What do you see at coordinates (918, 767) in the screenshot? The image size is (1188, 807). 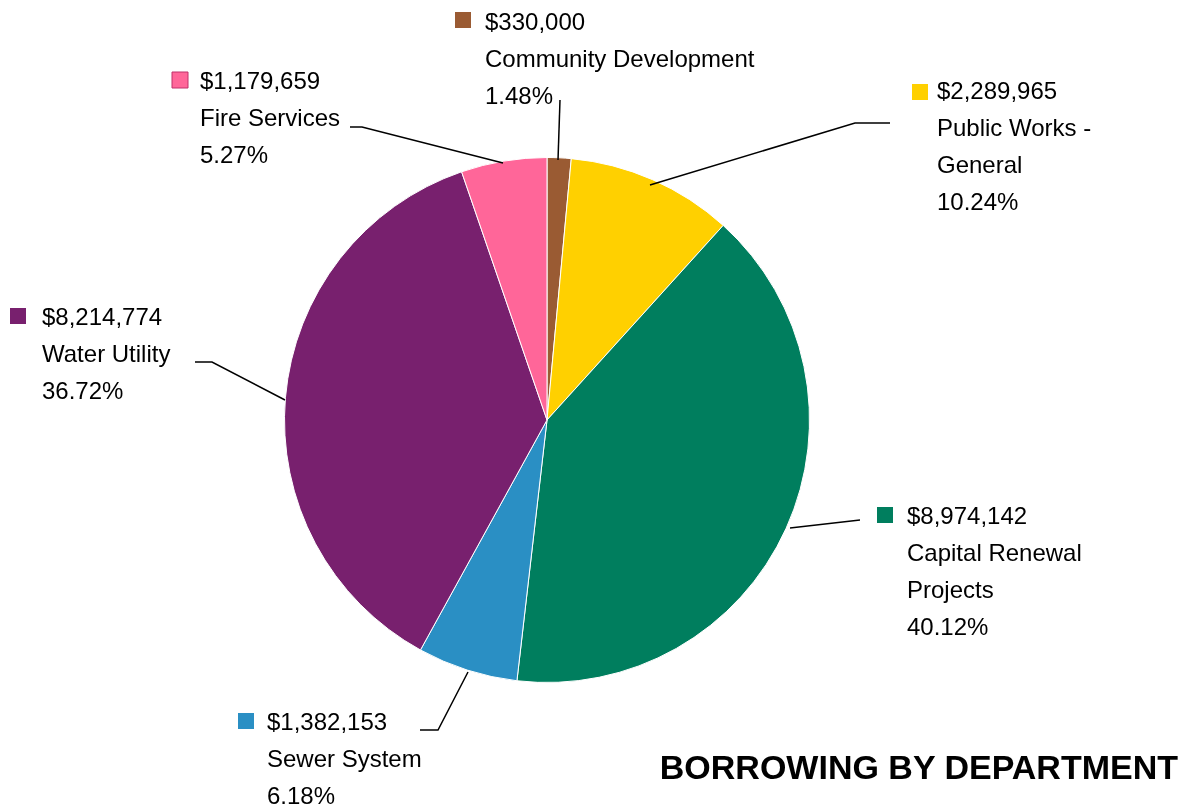 I see `text: BORROWING BY DEPARTMENT` at bounding box center [918, 767].